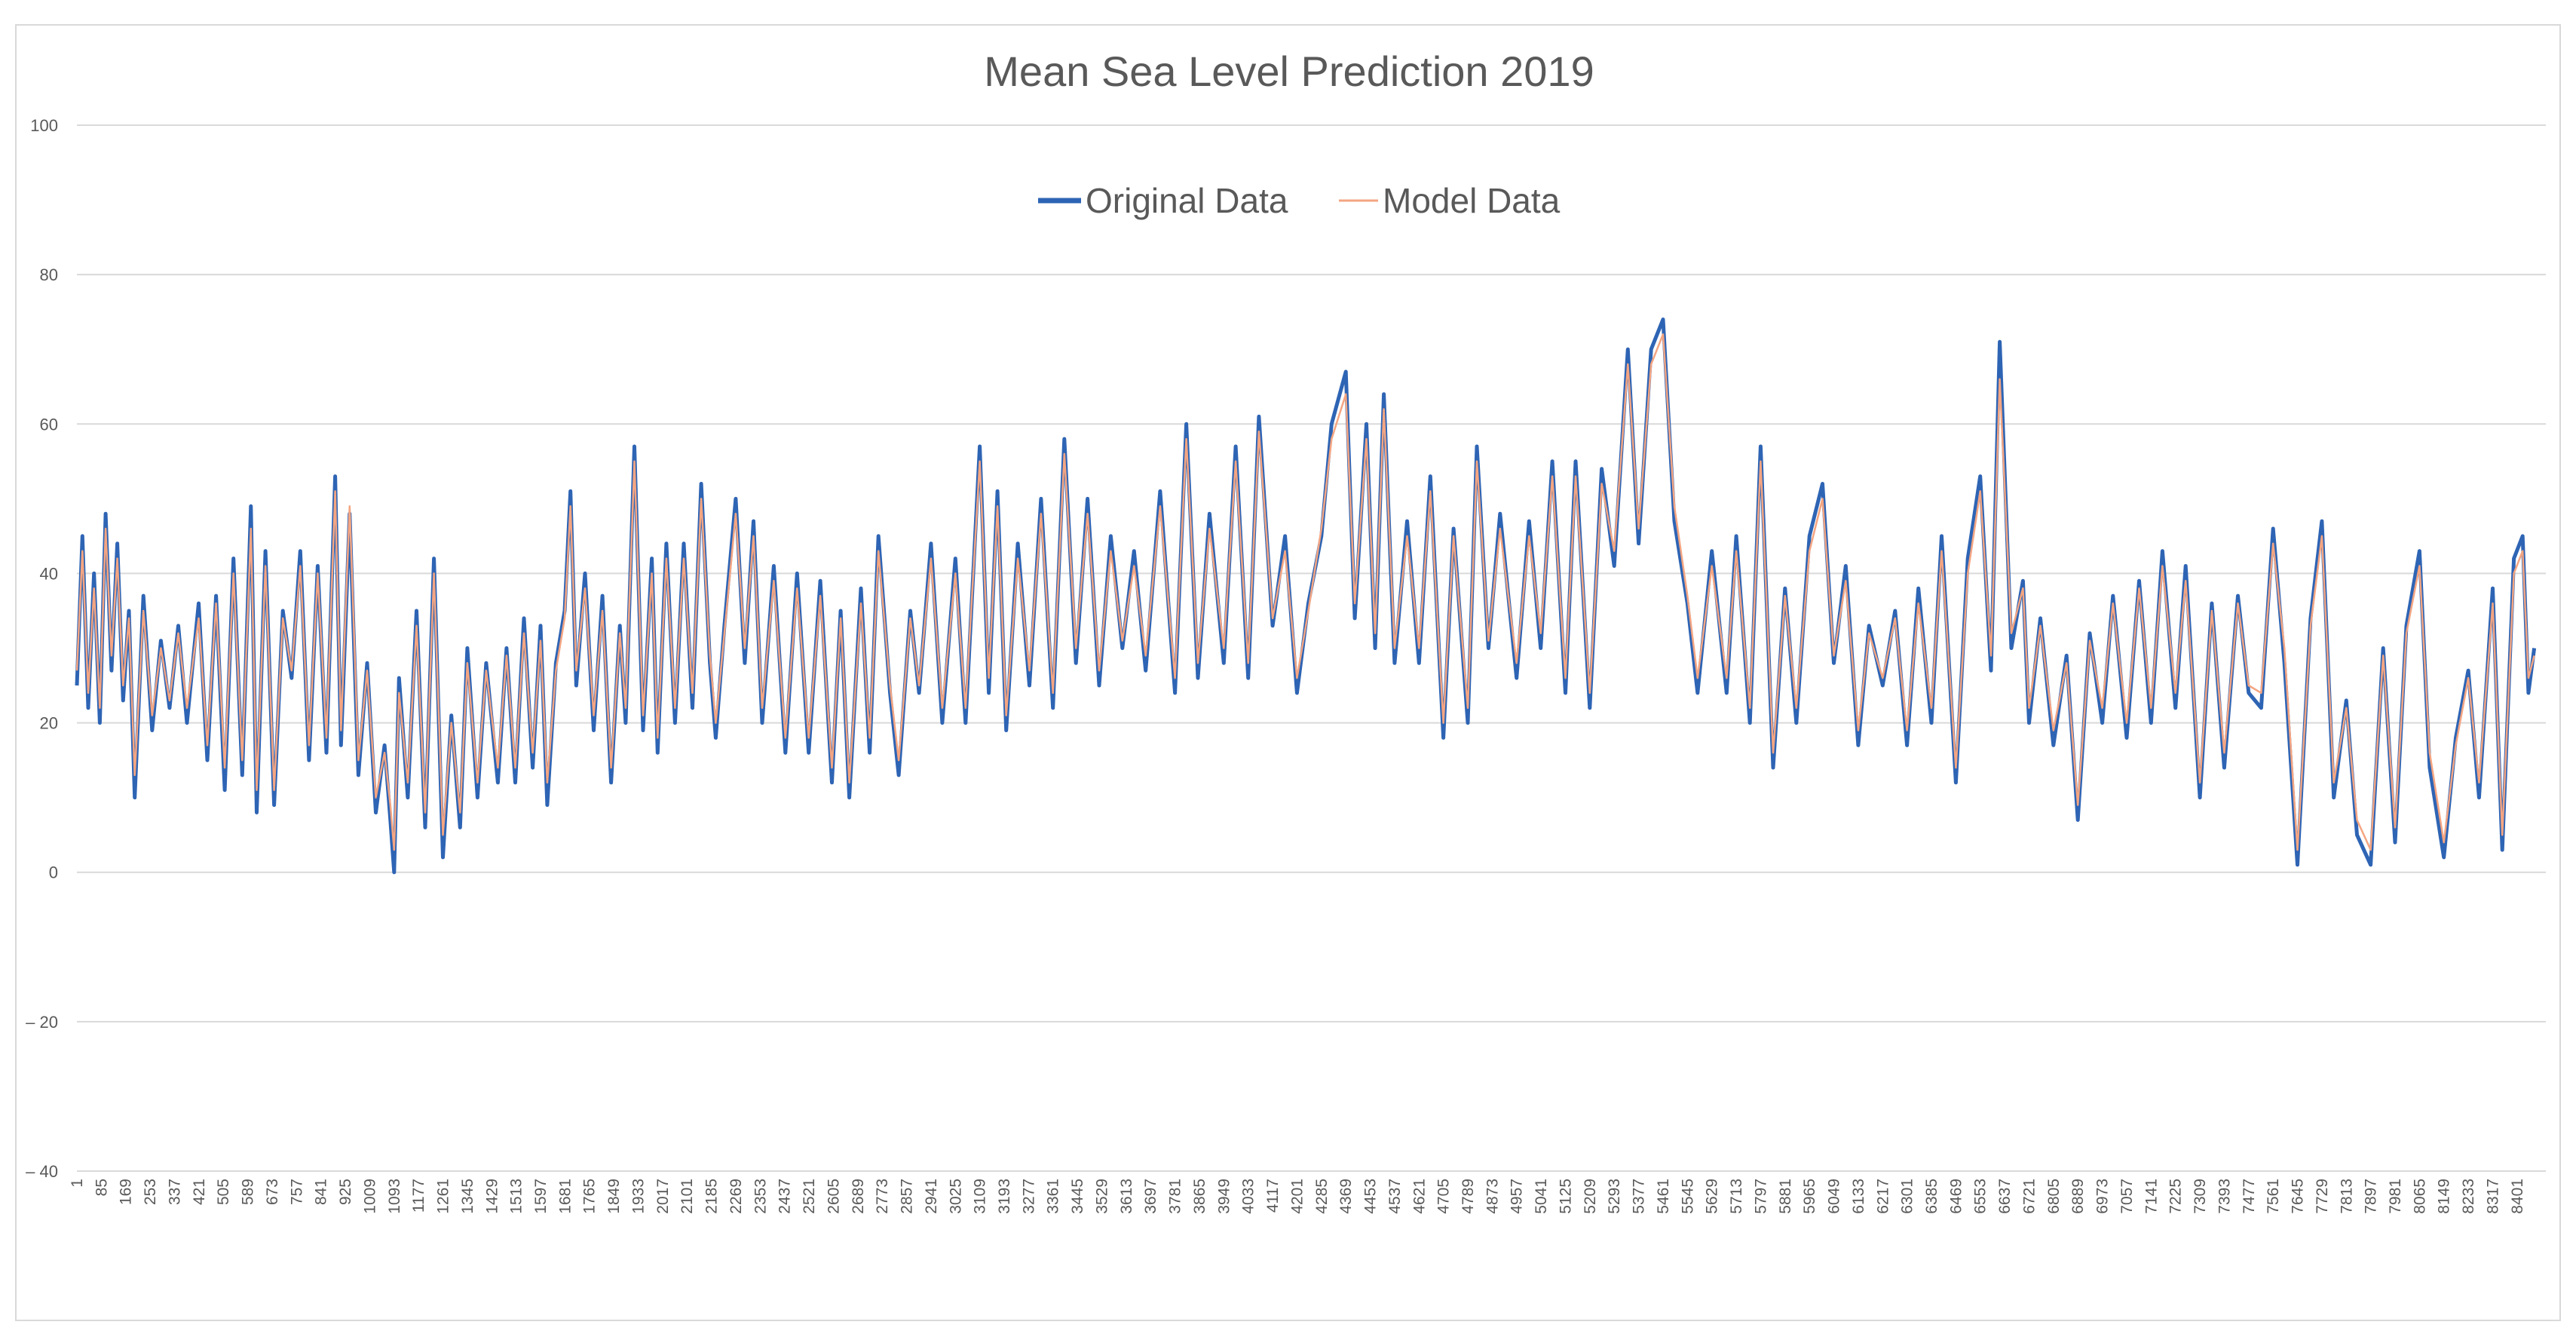 This screenshot has width=2576, height=1337. Describe the element at coordinates (1472, 200) in the screenshot. I see `legend-label-model-data: Model Data` at that location.